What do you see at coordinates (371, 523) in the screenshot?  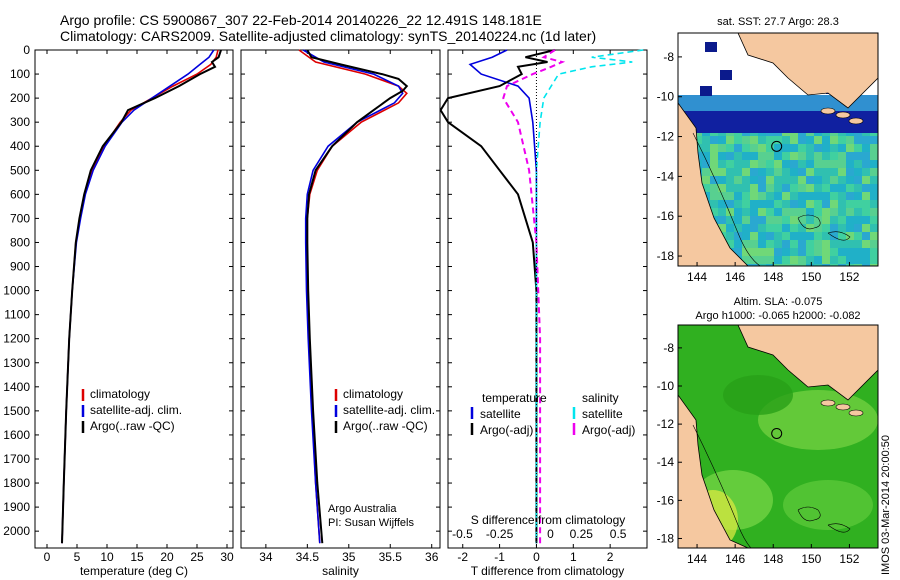 I see `annotation-line: PI: Susan Wijffels` at bounding box center [371, 523].